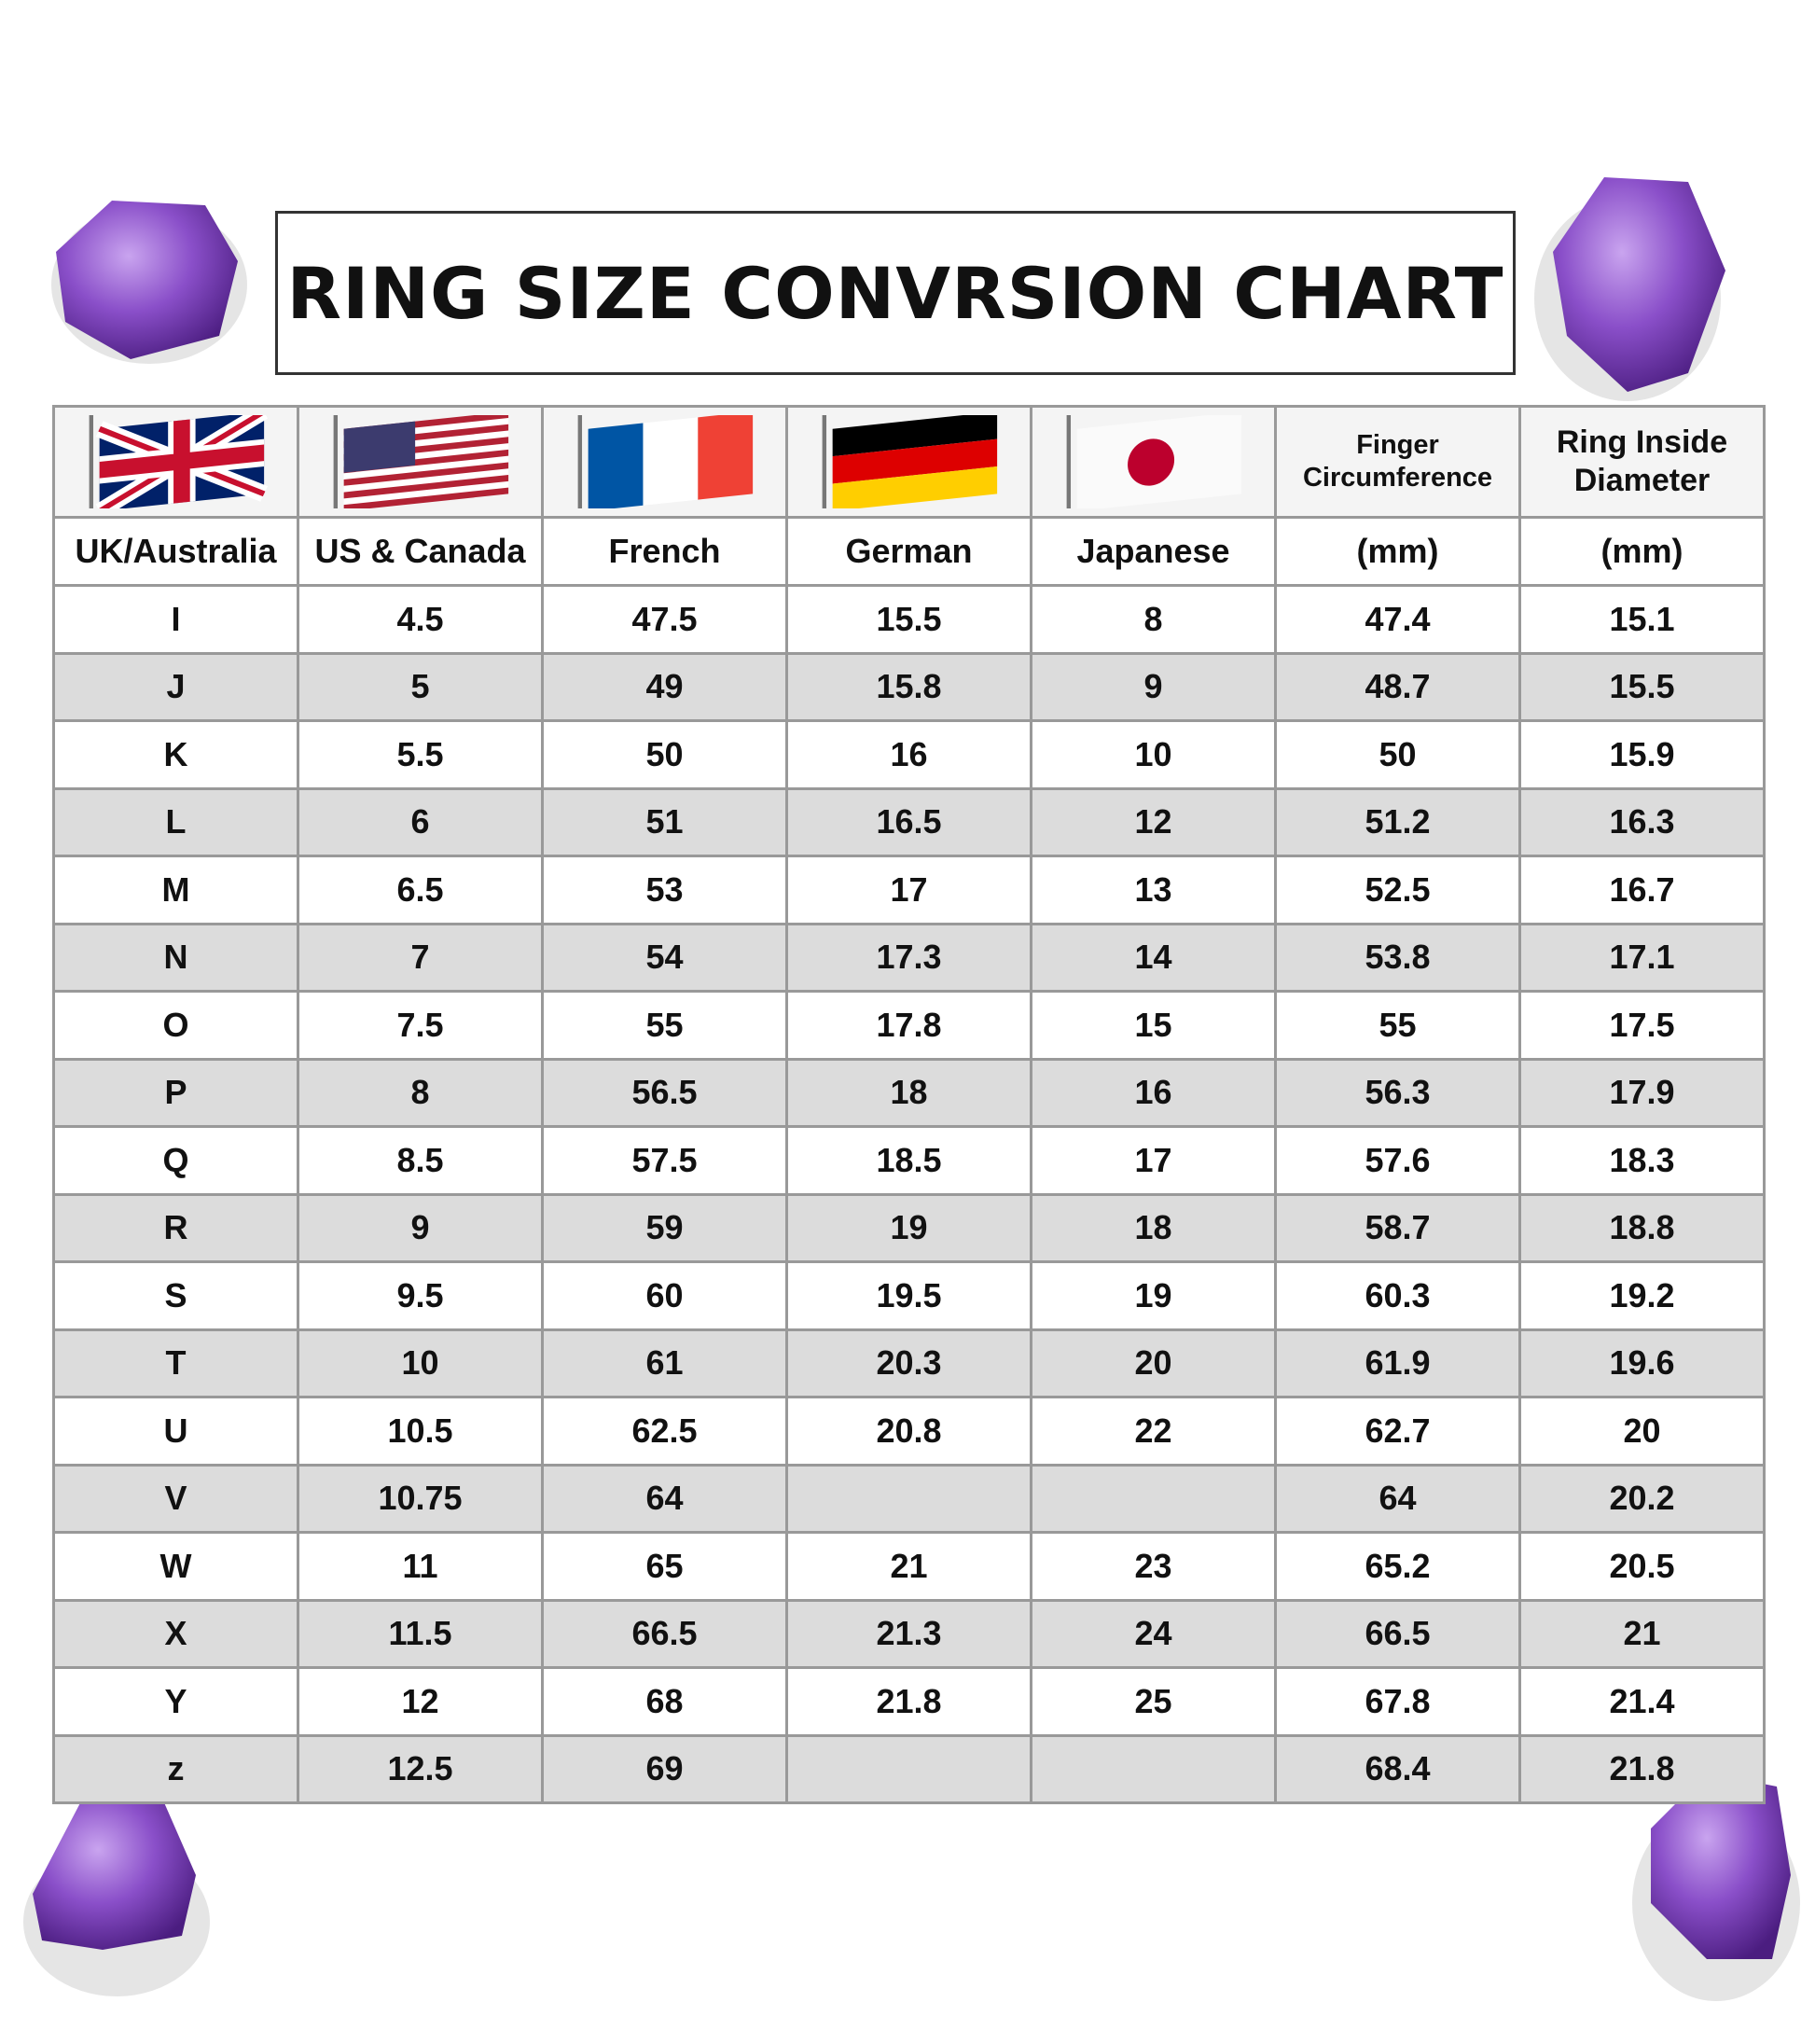 This screenshot has height=2044, width=1815. Describe the element at coordinates (1644, 1229) in the screenshot. I see `table-cell: 18.8` at that location.